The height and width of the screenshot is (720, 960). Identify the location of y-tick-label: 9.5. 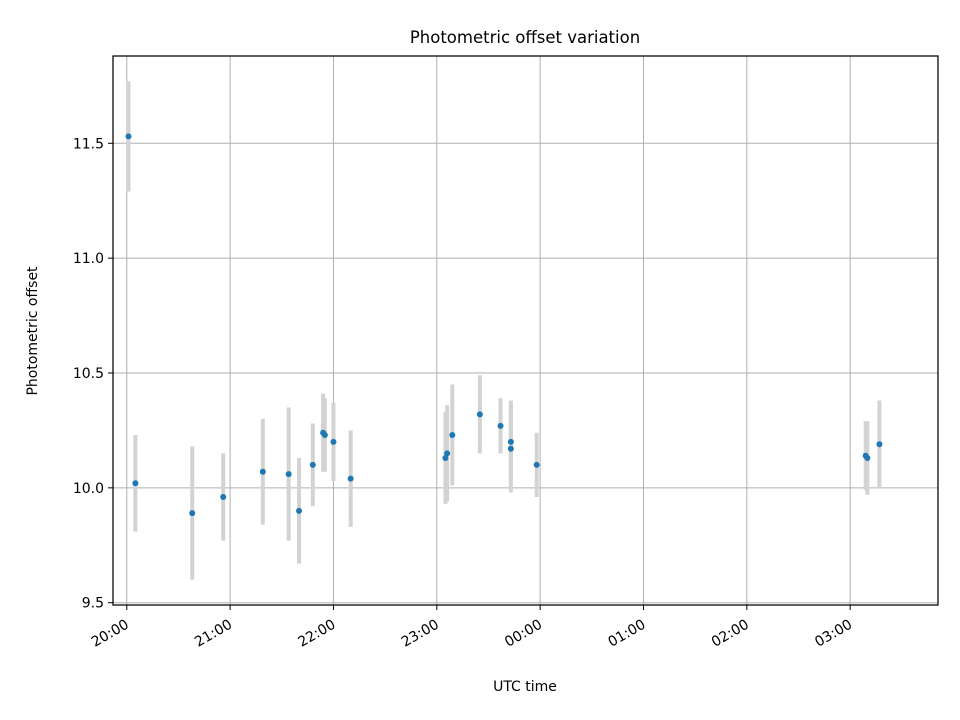
(93, 604).